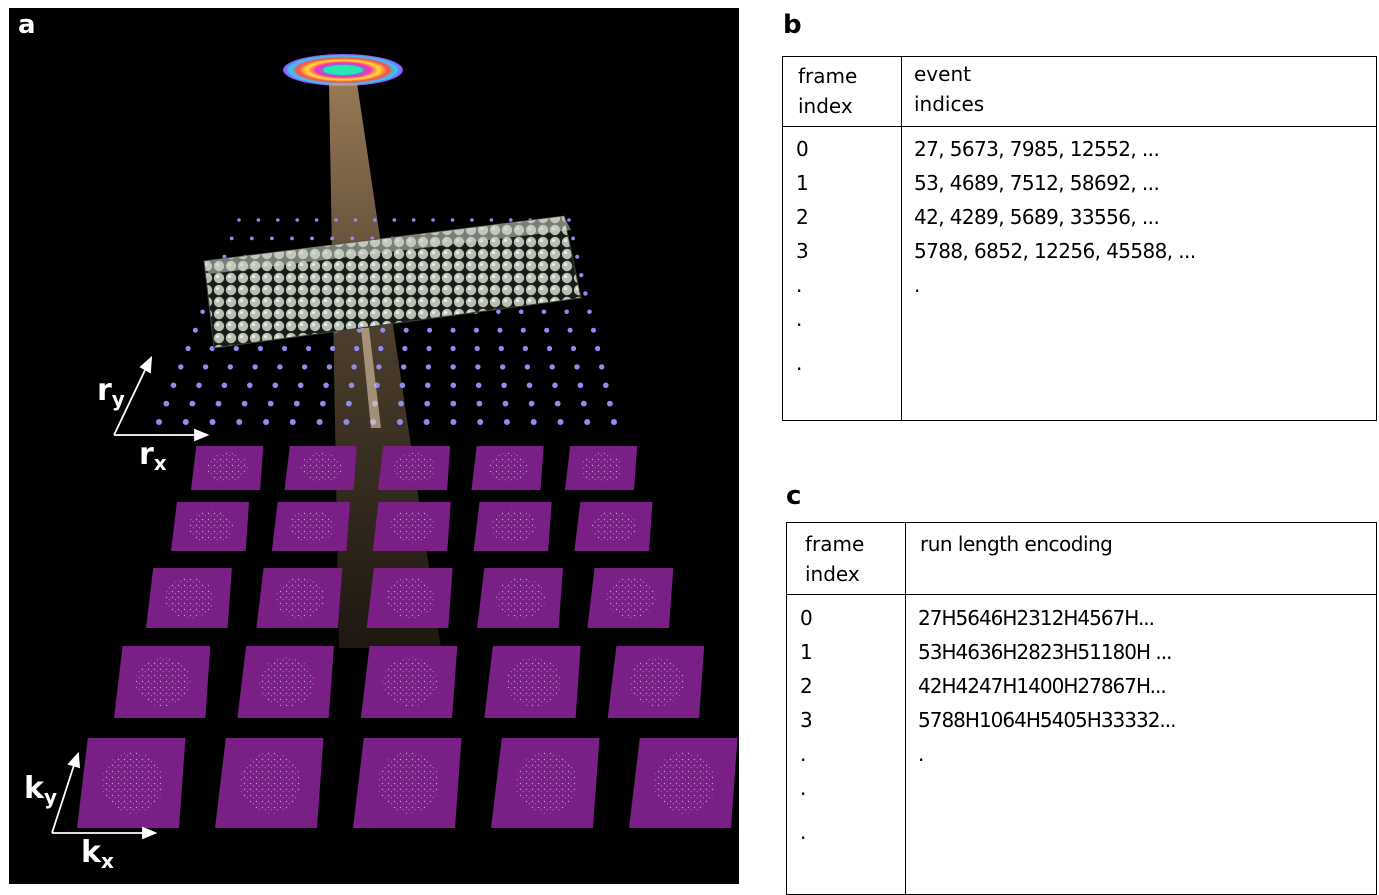 The width and height of the screenshot is (1379, 895). What do you see at coordinates (792, 25) in the screenshot?
I see `panel-b-letter: b` at bounding box center [792, 25].